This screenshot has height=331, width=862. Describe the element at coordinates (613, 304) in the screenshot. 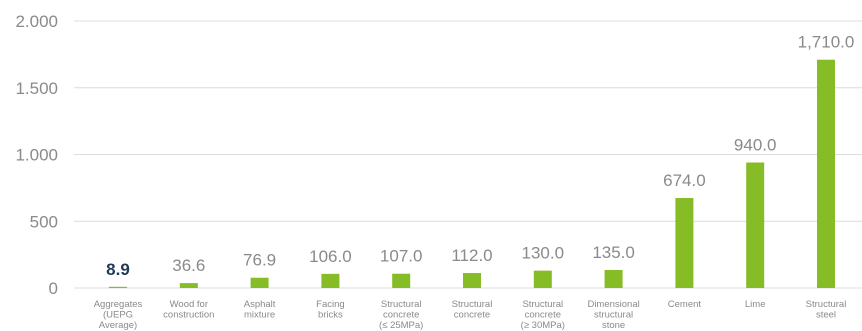

I see `x-tick-label-line: Dimensional` at that location.